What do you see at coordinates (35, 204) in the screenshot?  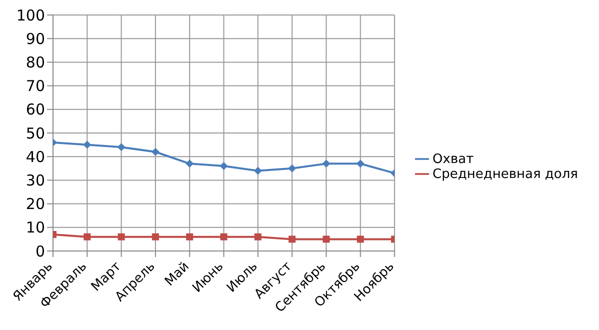 I see `y-tick-label: 20` at bounding box center [35, 204].